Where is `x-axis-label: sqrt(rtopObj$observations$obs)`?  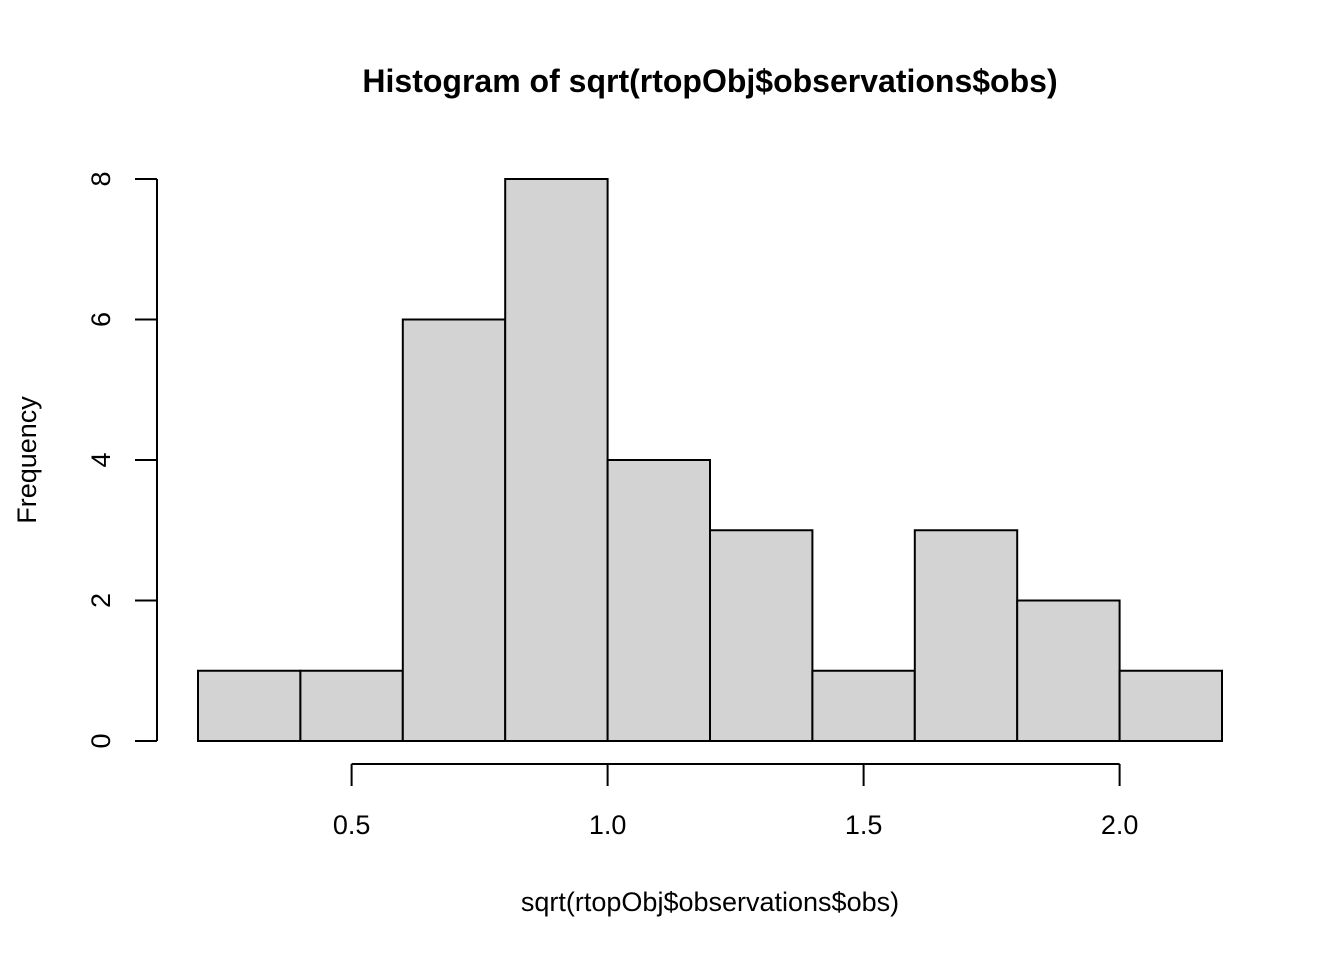
x-axis-label: sqrt(rtopObj$observations$obs) is located at coordinates (710, 902).